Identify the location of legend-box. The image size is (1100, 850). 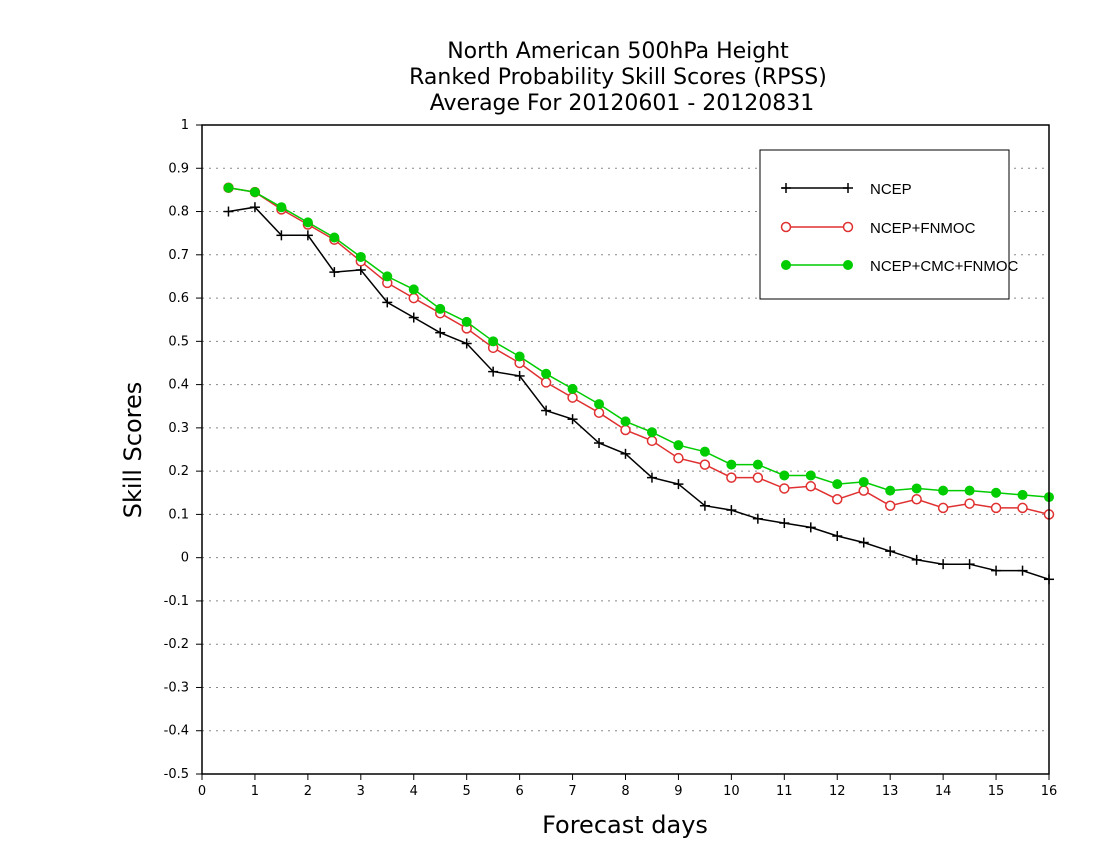
(884, 224).